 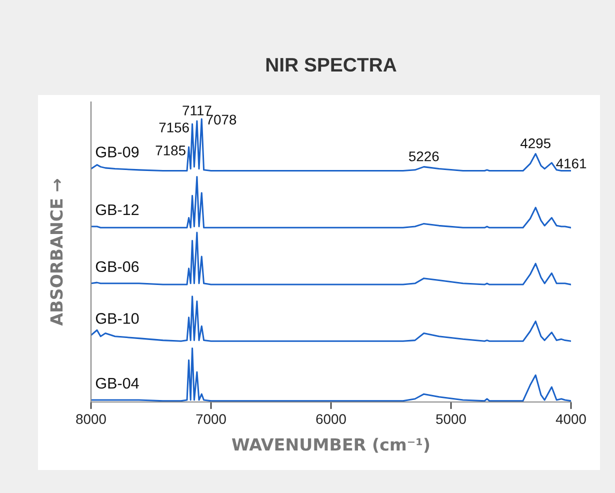 What do you see at coordinates (174, 127) in the screenshot?
I see `annotation: 7156` at bounding box center [174, 127].